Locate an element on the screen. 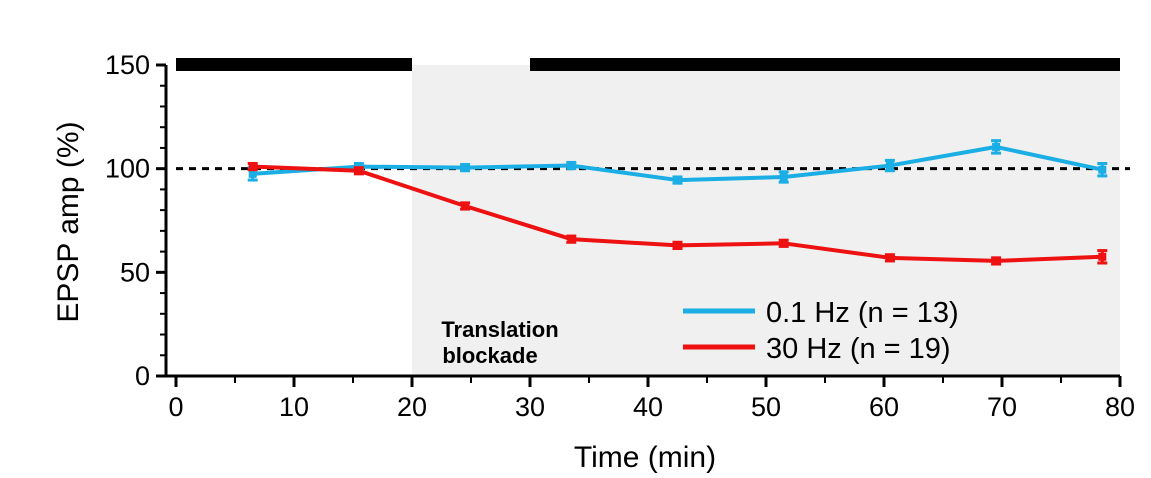  x-tick-label: 40 is located at coordinates (648, 407).